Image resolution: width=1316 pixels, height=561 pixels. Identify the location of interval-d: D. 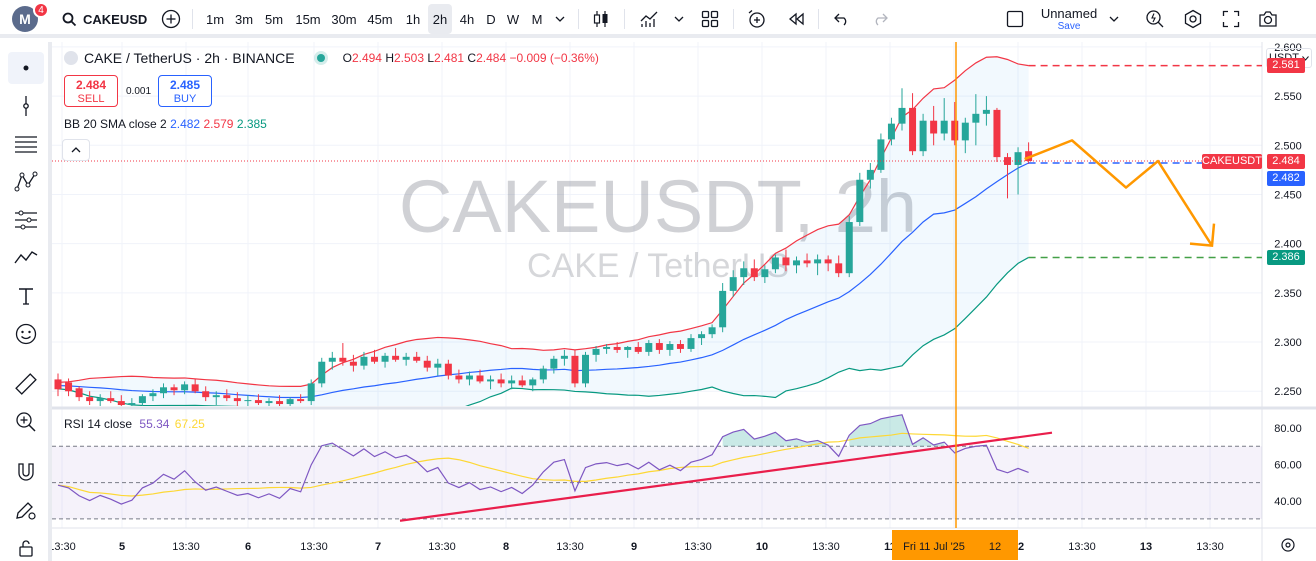
(491, 19).